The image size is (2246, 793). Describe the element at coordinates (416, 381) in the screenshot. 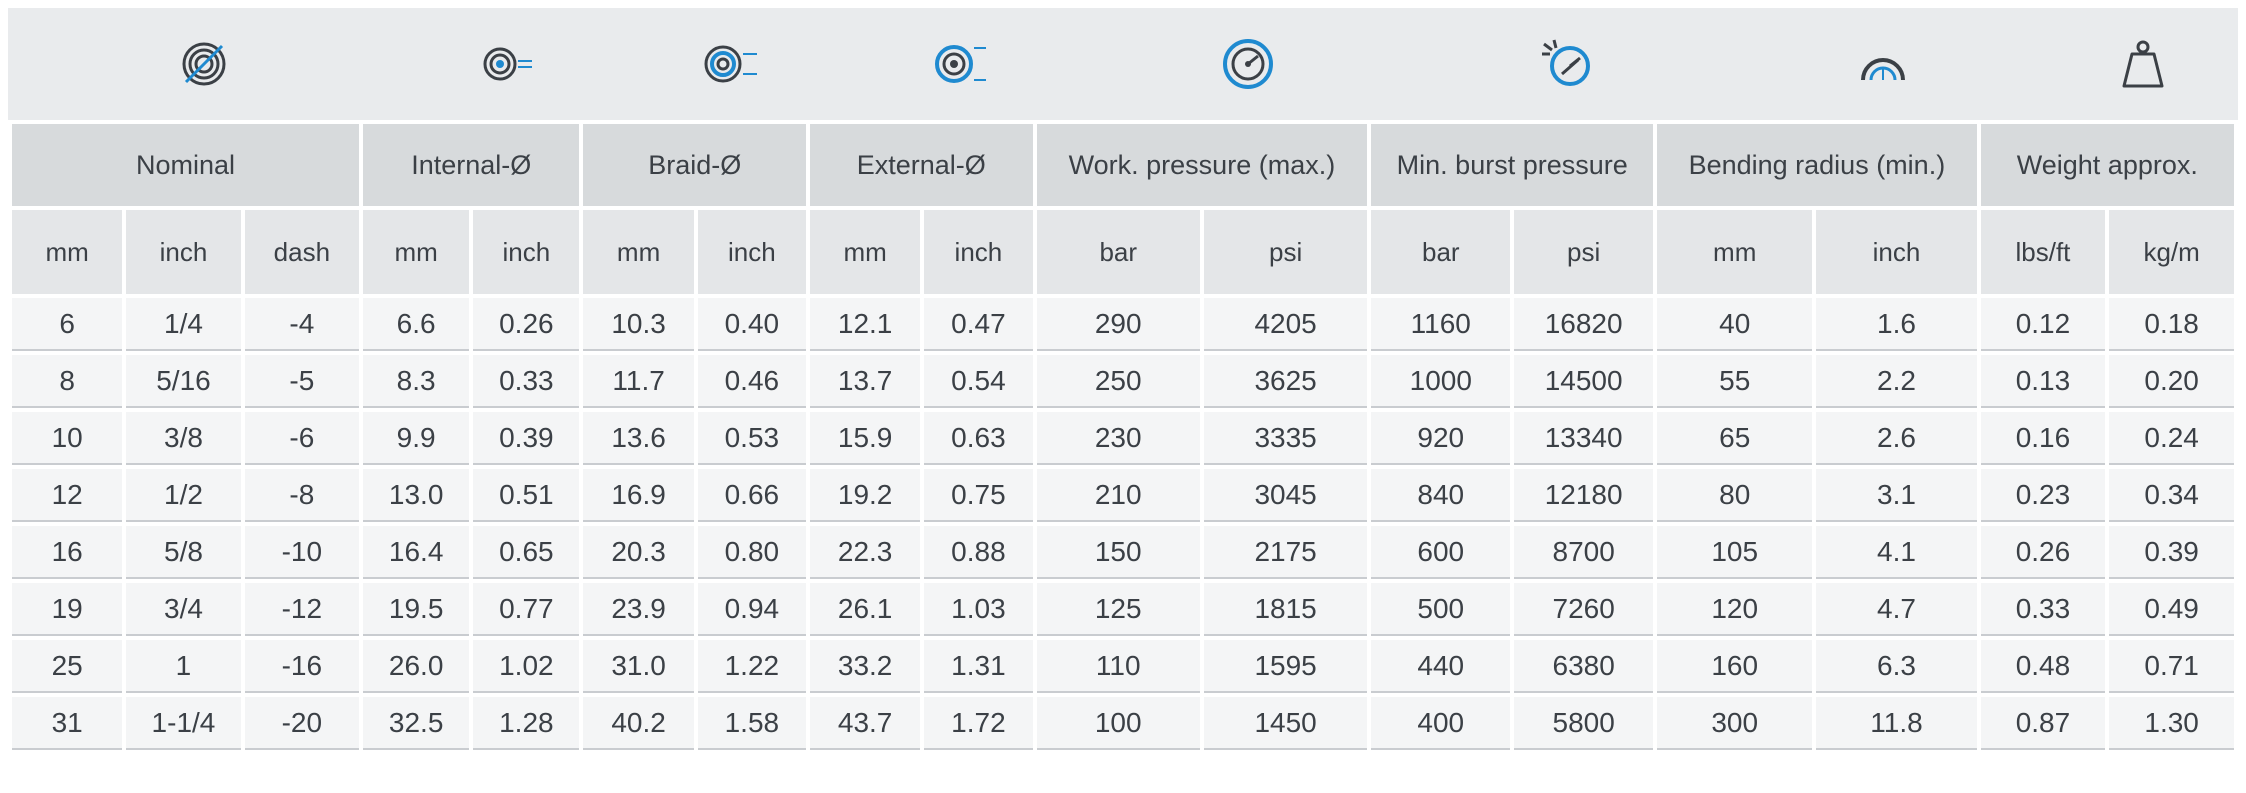

I see `table-cell: 8.3` at that location.